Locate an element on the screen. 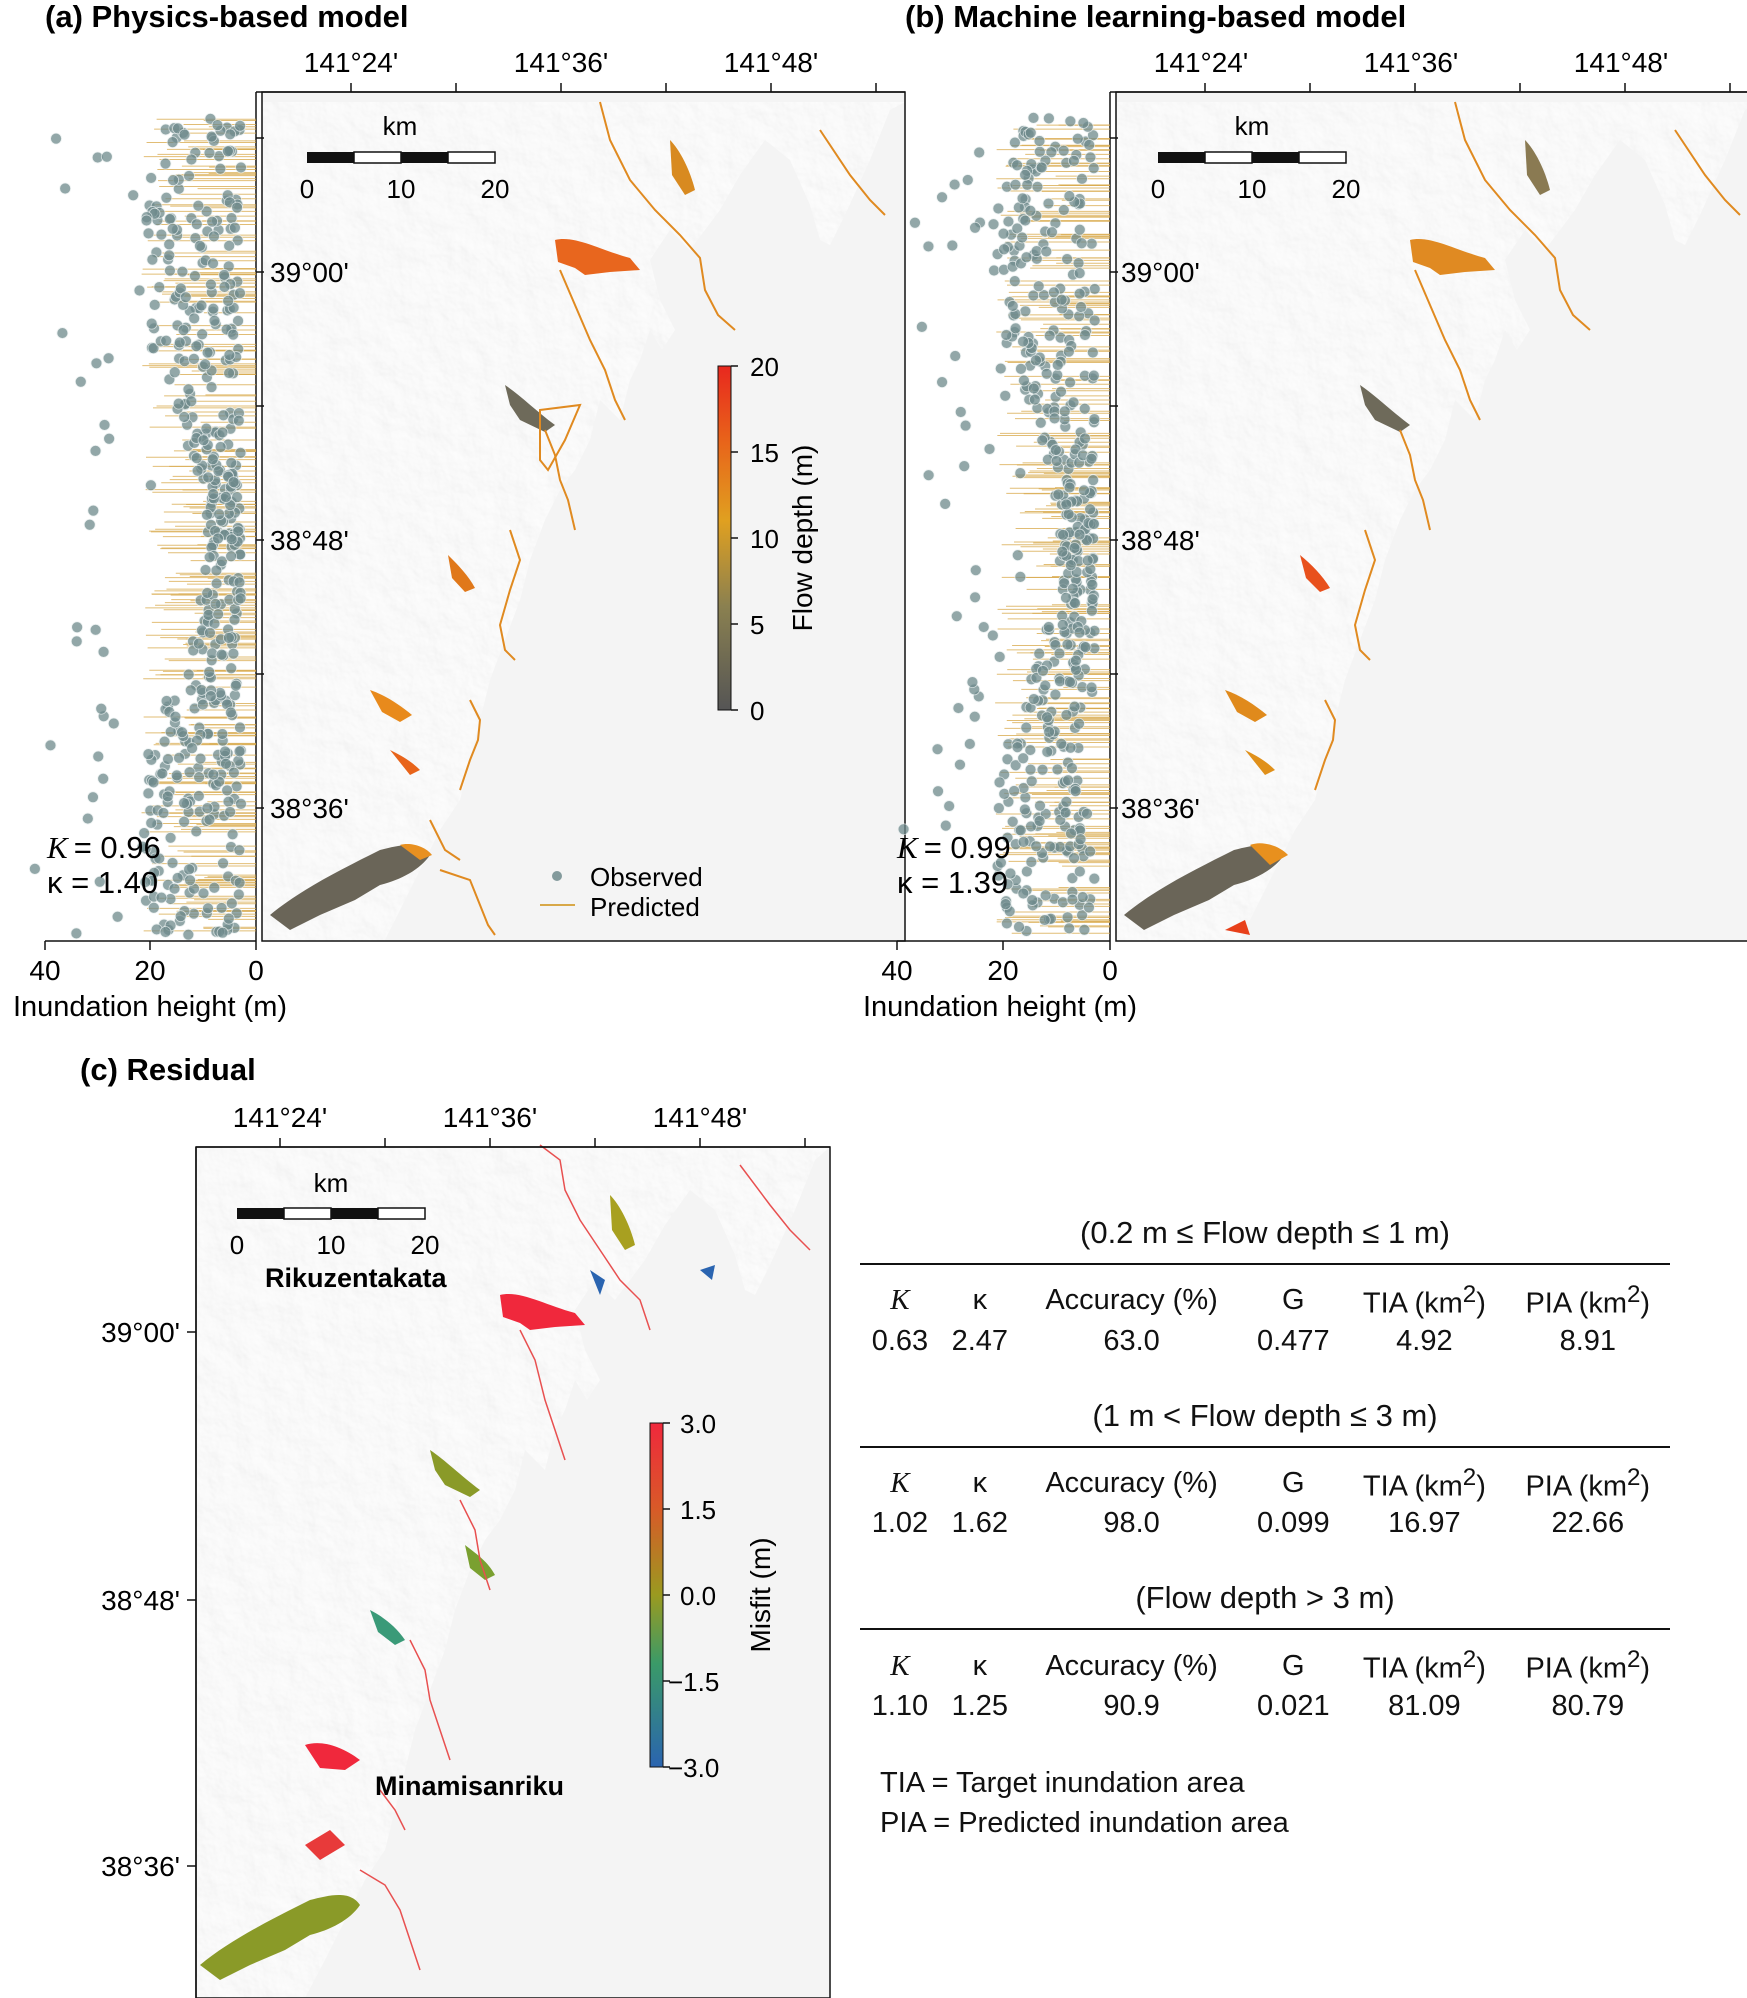 This screenshot has width=1747, height=1998. panel-b-inundation is located at coordinates (1432, 518).